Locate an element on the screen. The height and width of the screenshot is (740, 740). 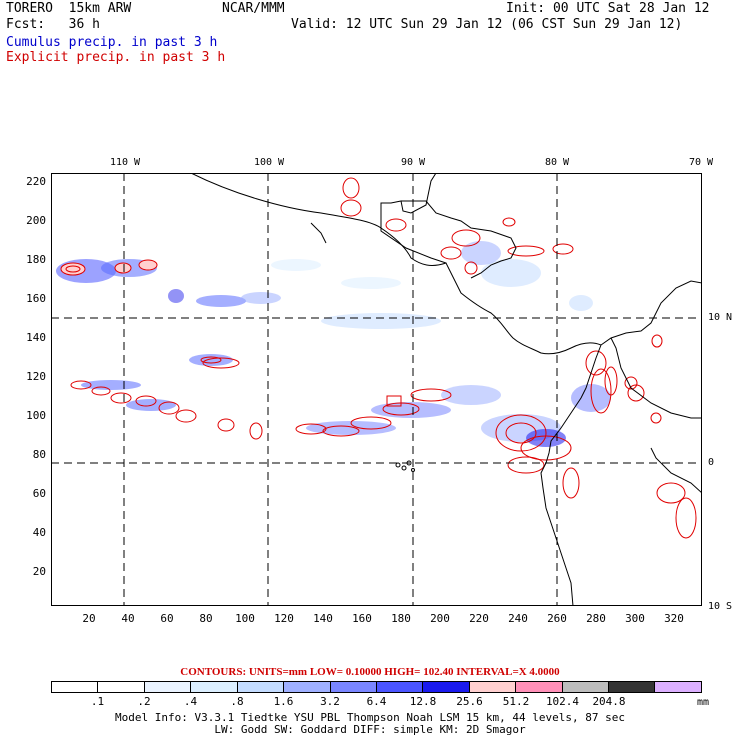
colorbar-label: 6.4 is located at coordinates (376, 701).